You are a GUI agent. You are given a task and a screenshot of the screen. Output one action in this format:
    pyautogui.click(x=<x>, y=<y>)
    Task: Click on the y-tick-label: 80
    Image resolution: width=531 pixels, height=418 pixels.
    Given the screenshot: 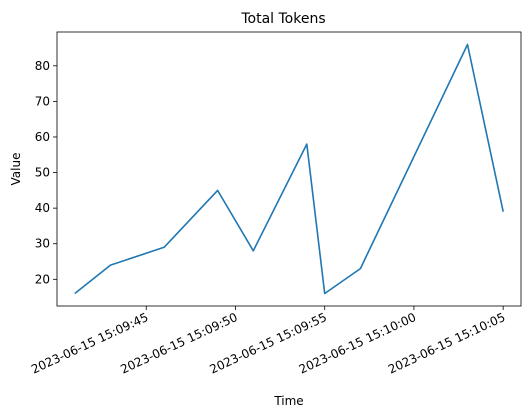 What is the action you would take?
    pyautogui.click(x=42, y=66)
    